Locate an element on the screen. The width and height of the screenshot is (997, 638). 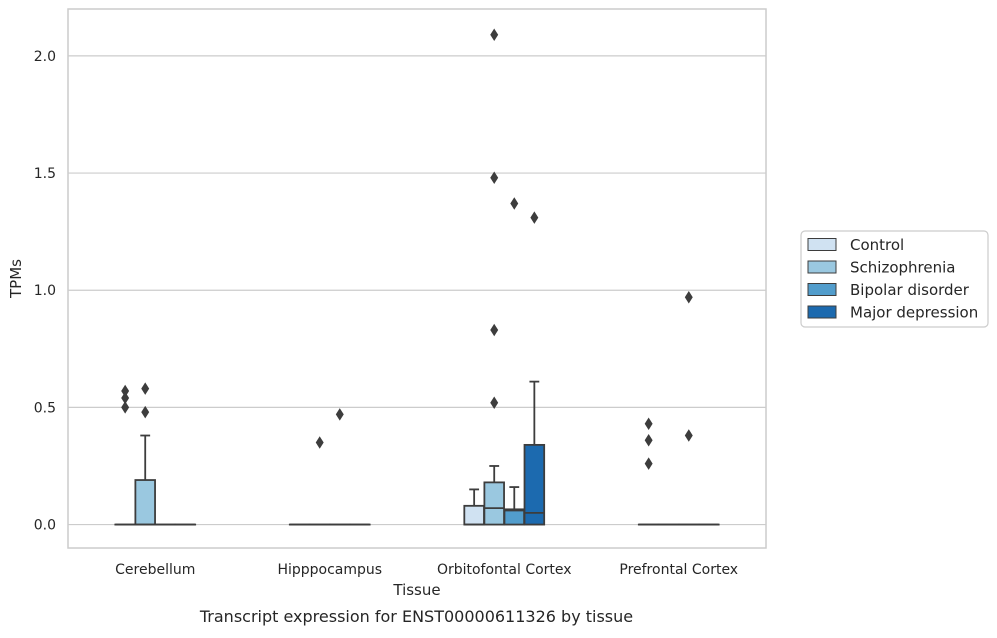
y-tick-labels: 0.0 0.5 1.0 1.5 2.0 is located at coordinates (45, 291).